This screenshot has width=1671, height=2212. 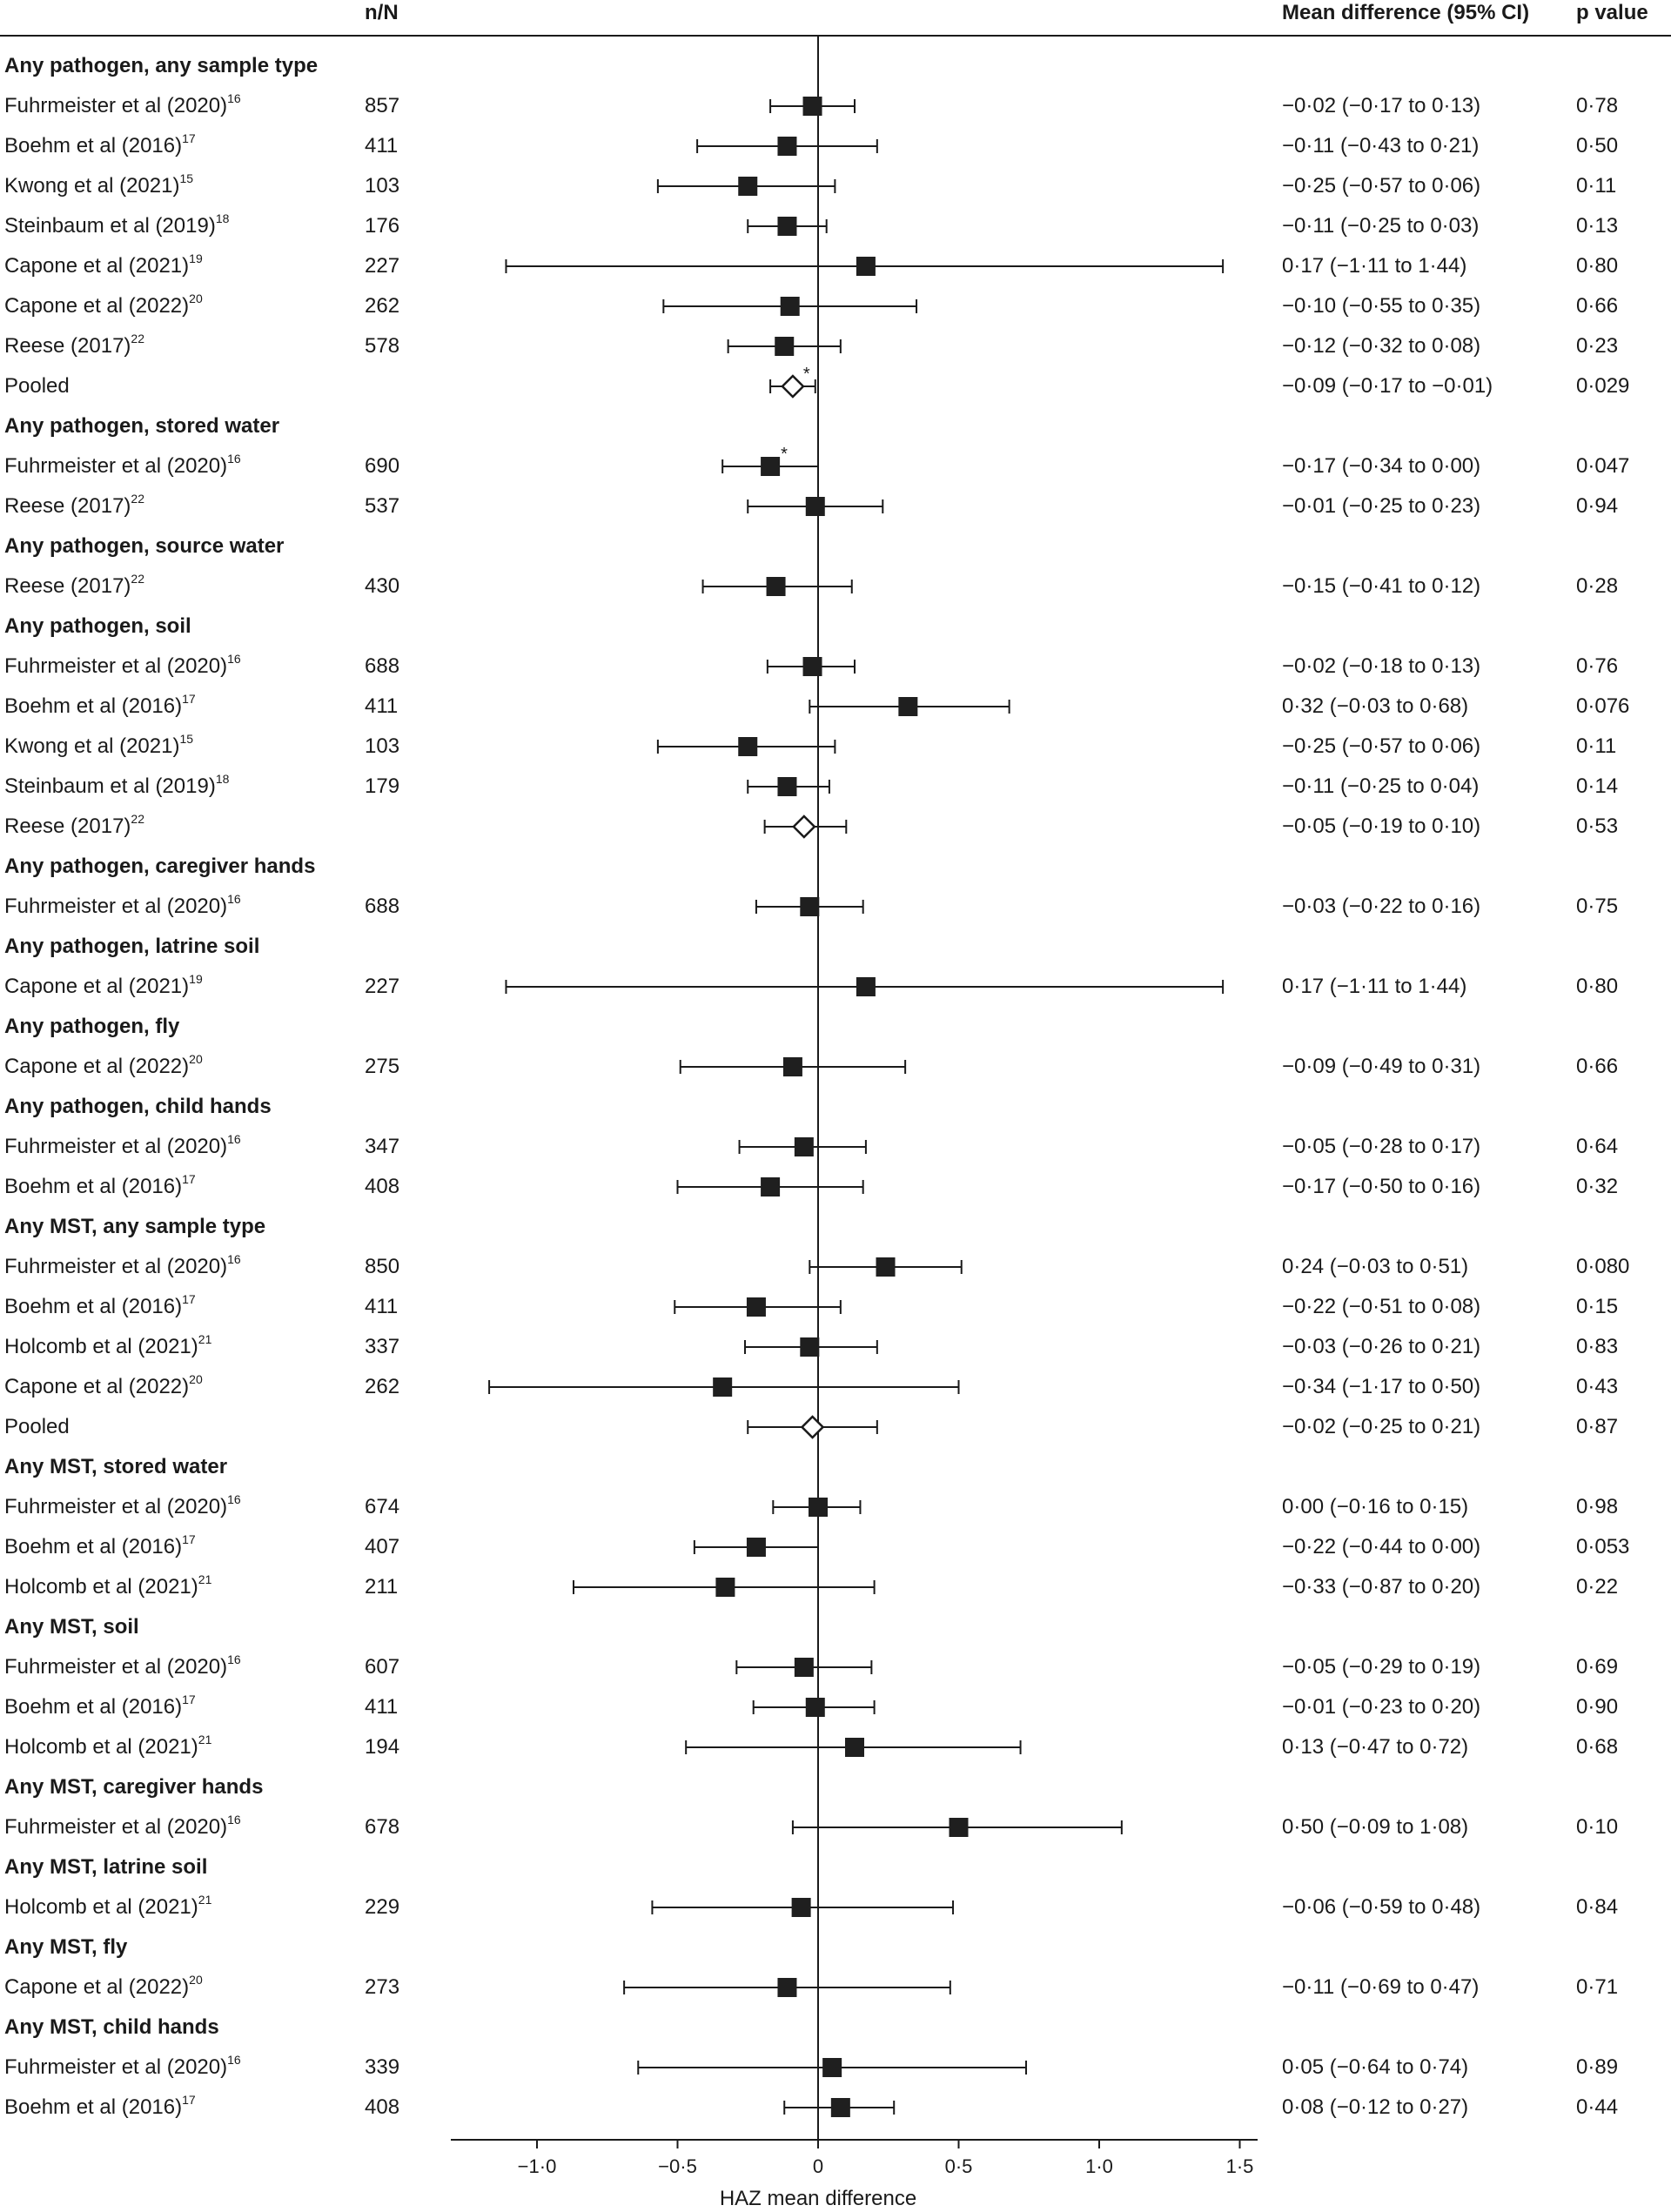 What do you see at coordinates (1381, 466) in the screenshot?
I see `mean-difference-ci: −0·17 (−0·34 to 0·00)` at bounding box center [1381, 466].